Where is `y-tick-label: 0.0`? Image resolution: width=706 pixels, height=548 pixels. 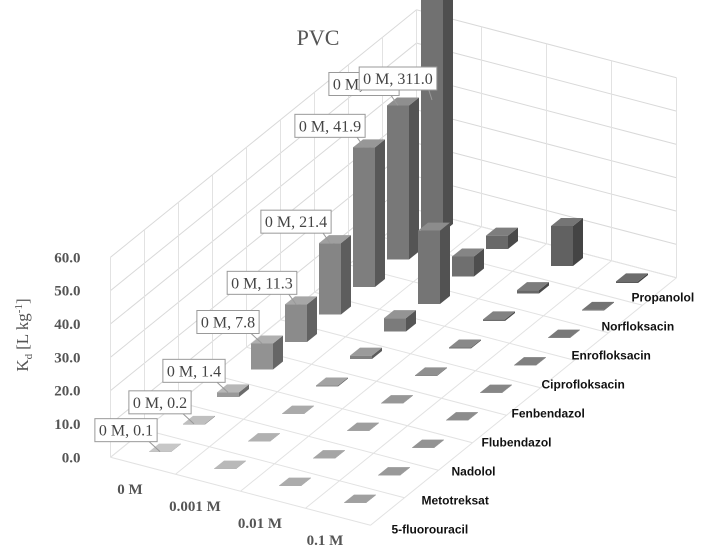
y-tick-label: 0.0 is located at coordinates (71, 458).